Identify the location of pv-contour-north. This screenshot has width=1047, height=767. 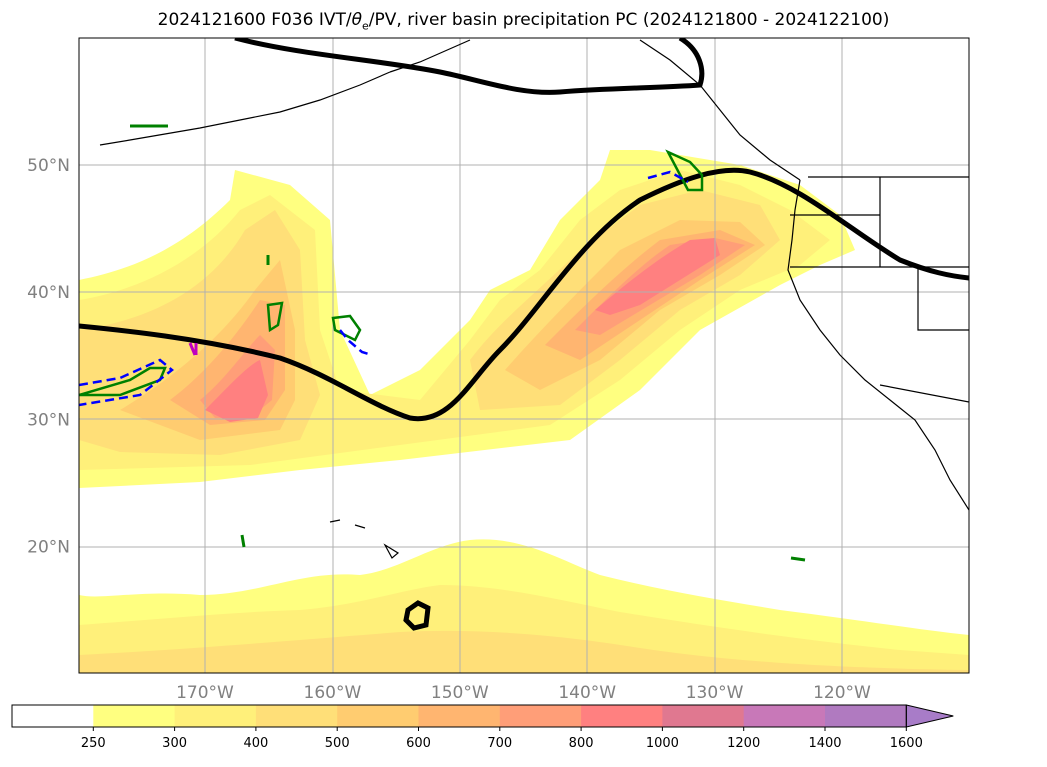
(469, 66).